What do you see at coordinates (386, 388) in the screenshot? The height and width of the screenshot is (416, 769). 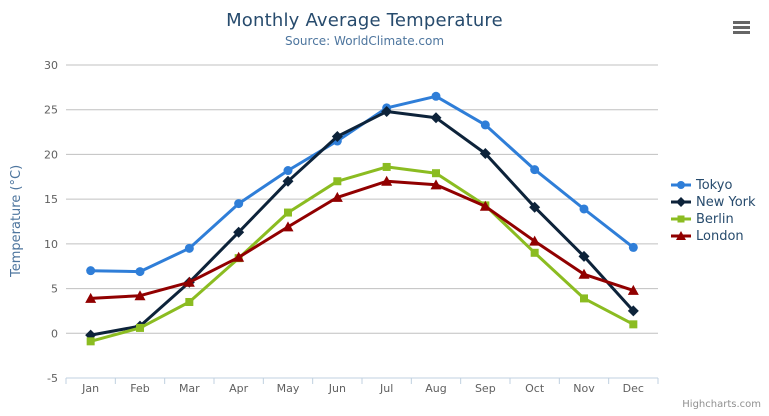 I see `x-tick-label: Jul` at bounding box center [386, 388].